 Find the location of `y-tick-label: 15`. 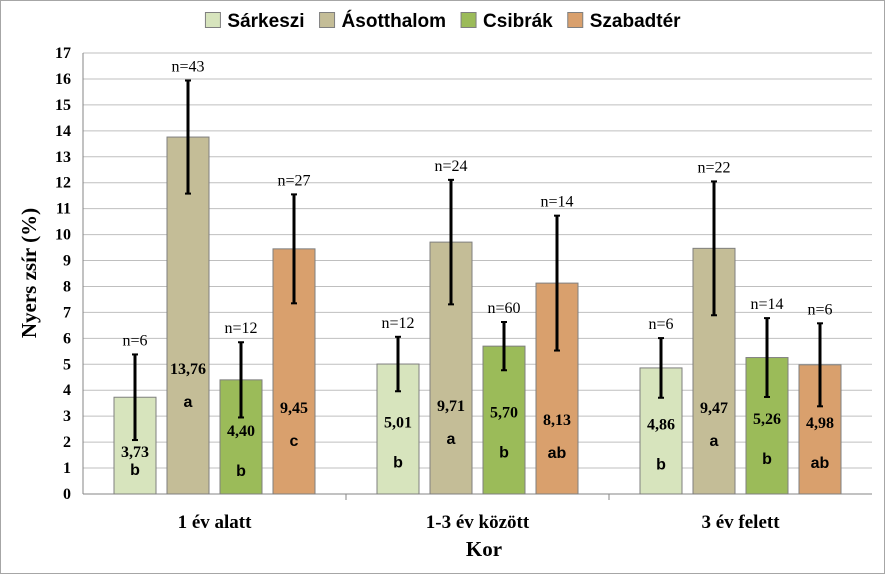

y-tick-label: 15 is located at coordinates (63, 105).